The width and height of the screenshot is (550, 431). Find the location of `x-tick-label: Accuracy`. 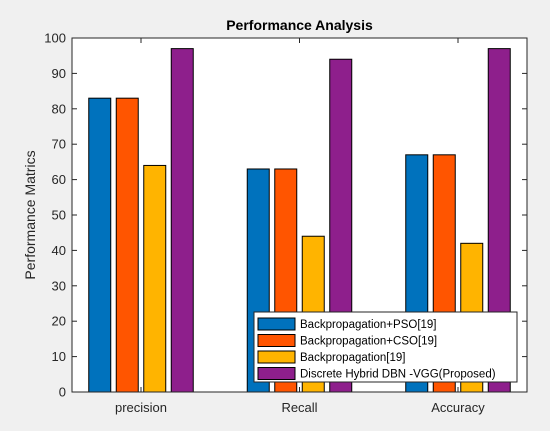

x-tick-label: Accuracy is located at coordinates (458, 407).